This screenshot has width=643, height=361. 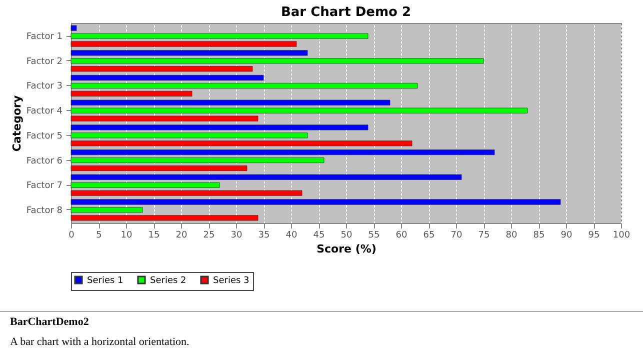 I want to click on y-axis-title: Category, so click(x=17, y=123).